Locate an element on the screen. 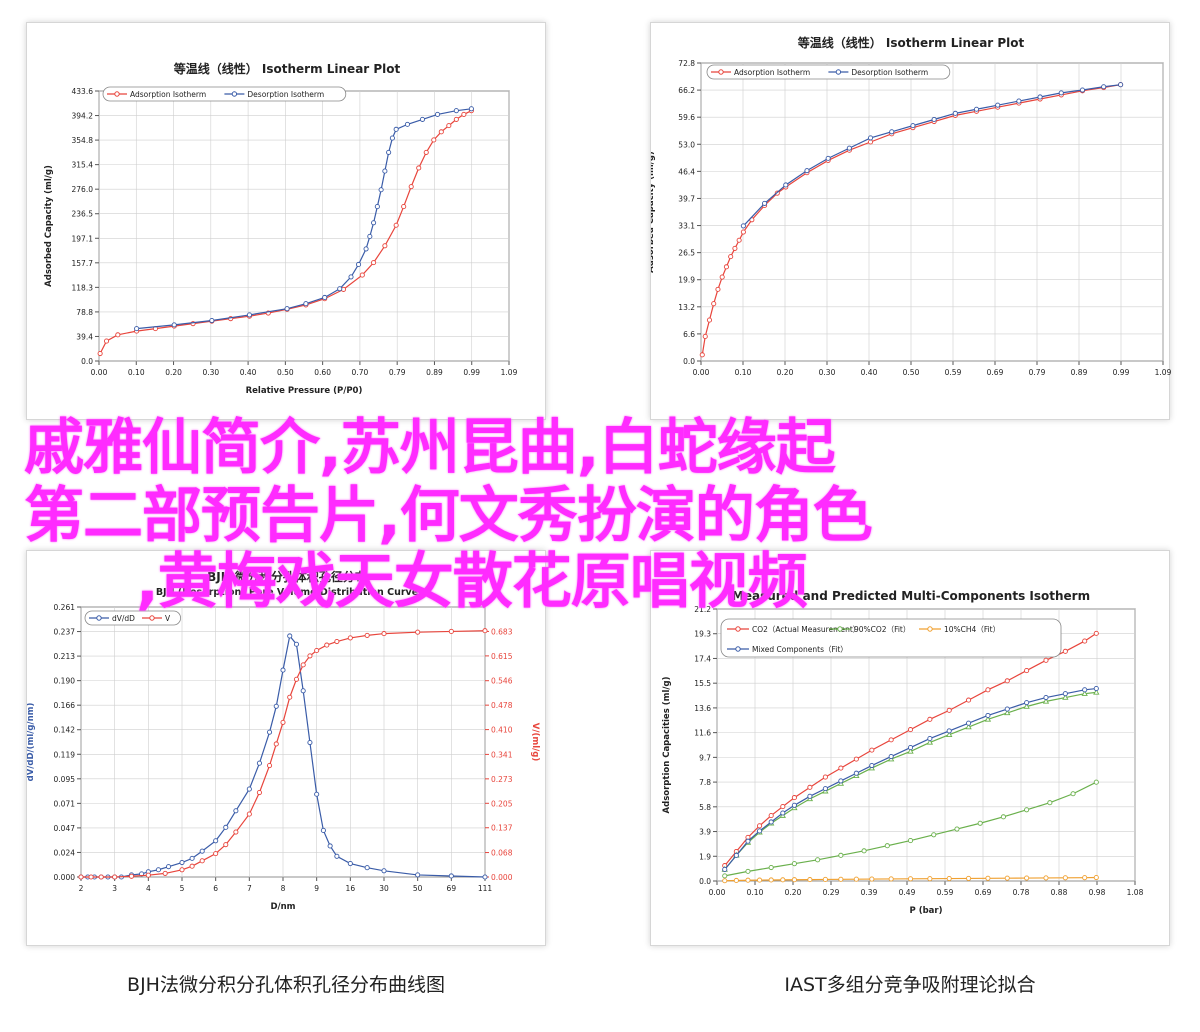 Image resolution: width=1200 pixels, height=1032 pixels. x-tick-label: 0.50 is located at coordinates (285, 372).